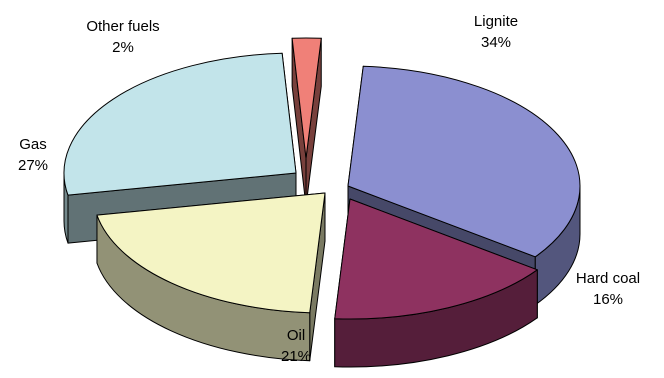 The width and height of the screenshot is (664, 378). I want to click on slice-label-other-fuels: Other fuels 2%, so click(122, 37).